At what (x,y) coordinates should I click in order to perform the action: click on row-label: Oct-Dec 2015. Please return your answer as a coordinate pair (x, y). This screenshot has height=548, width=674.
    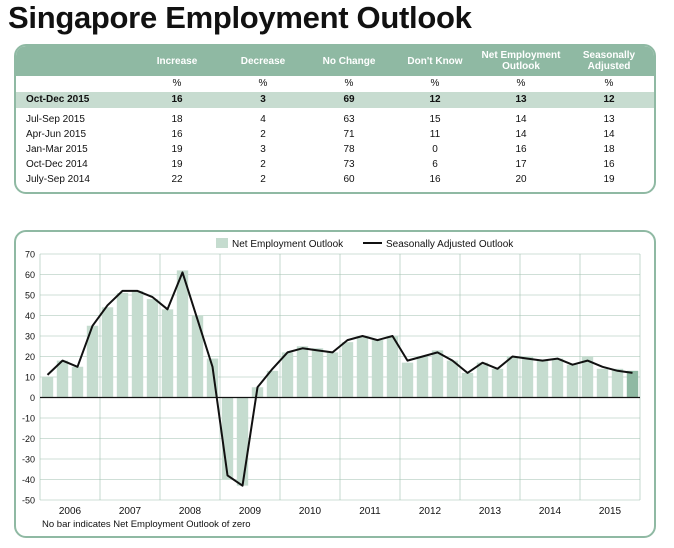
    Looking at the image, I should click on (58, 99).